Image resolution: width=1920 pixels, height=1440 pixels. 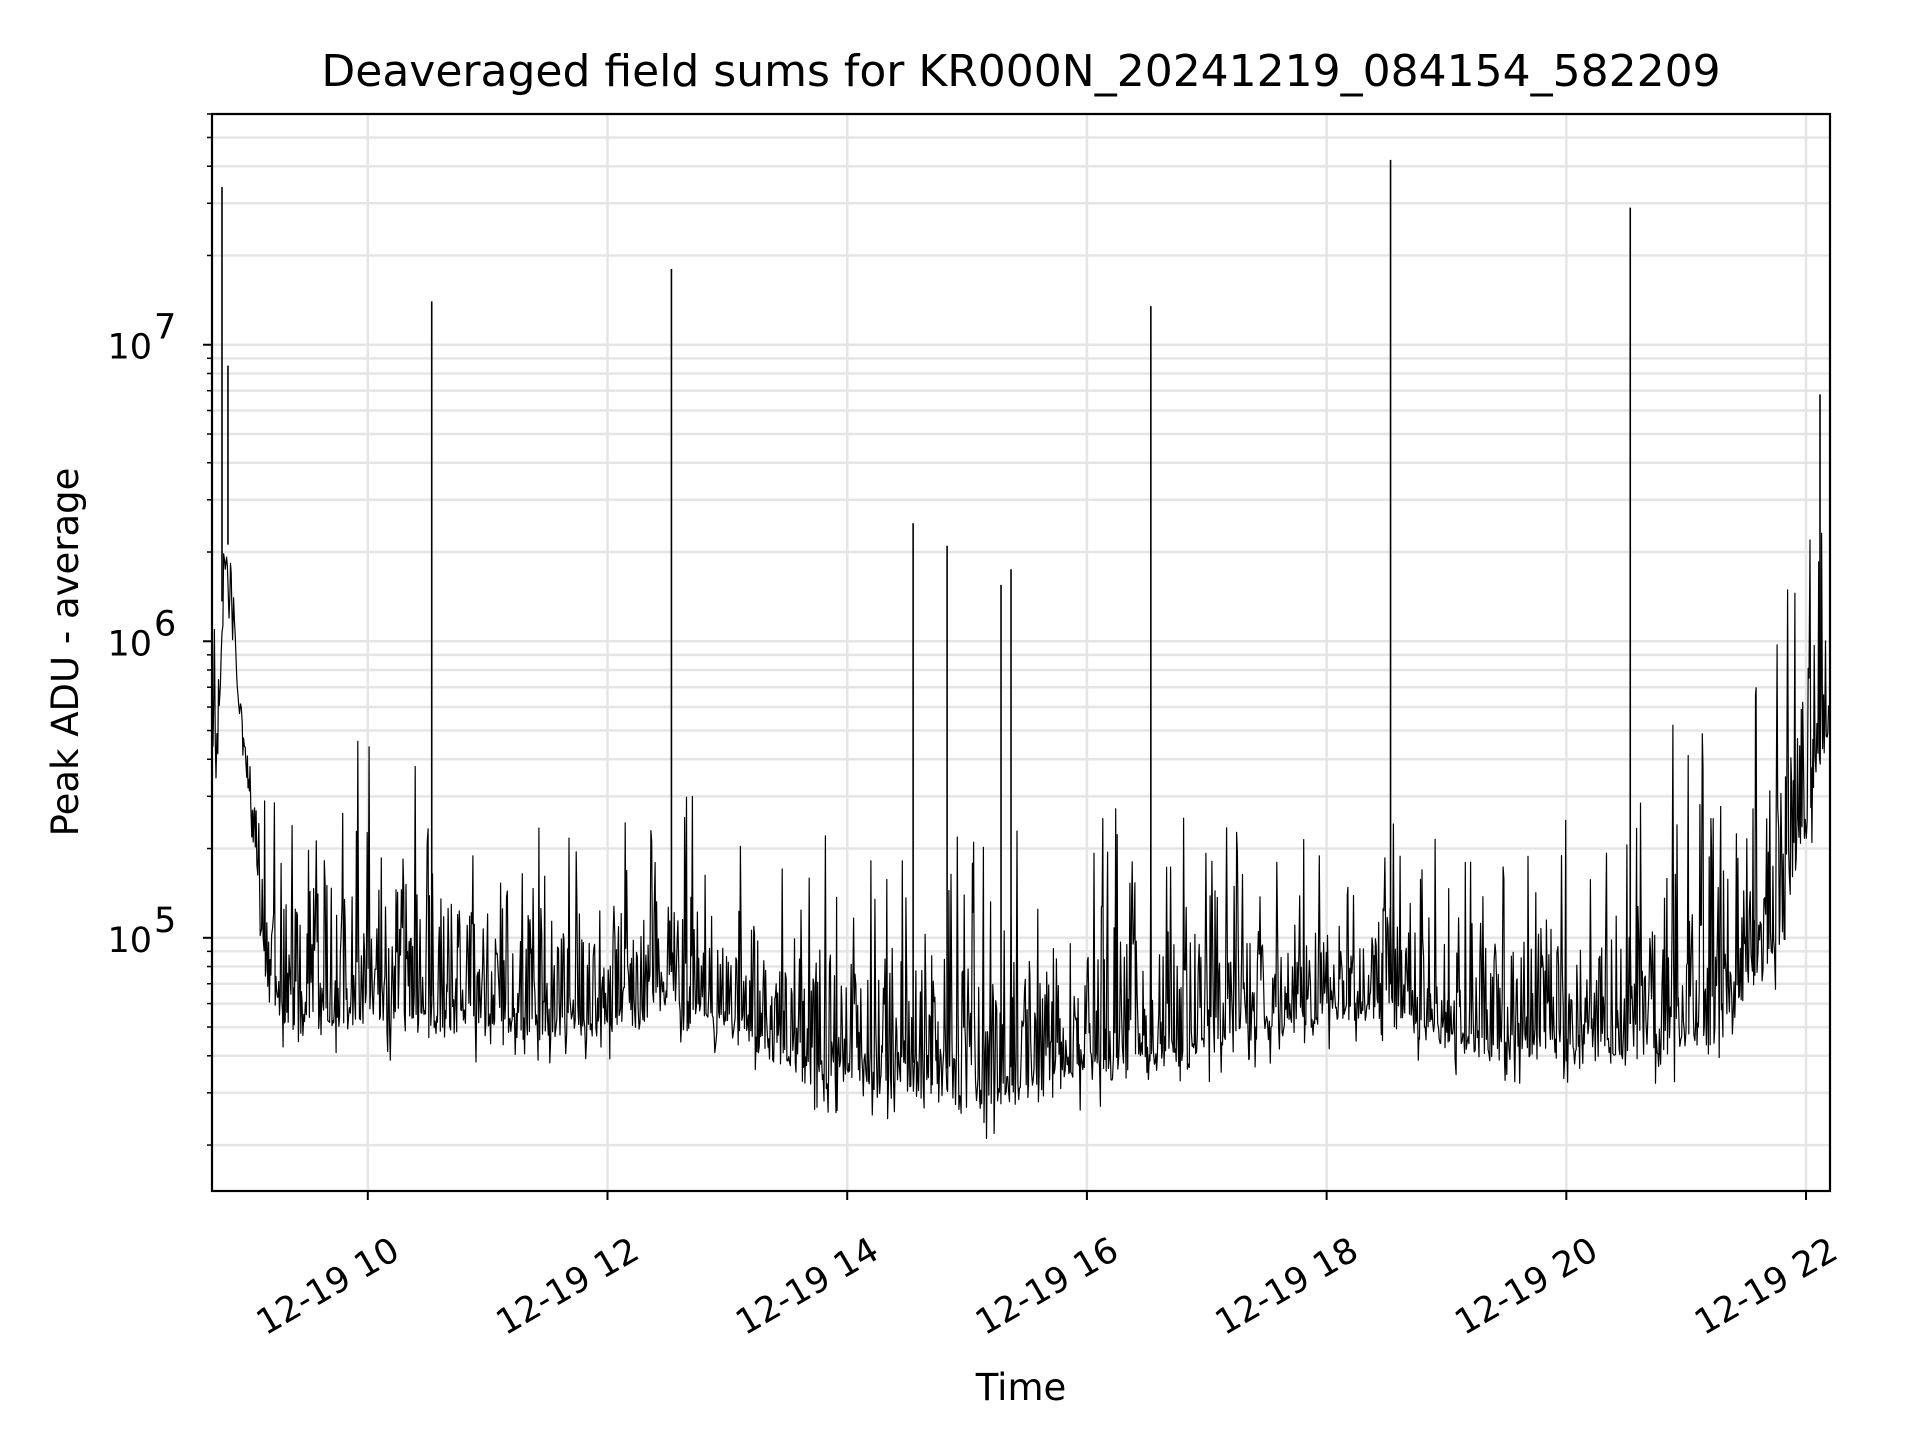 I want to click on x-axis-label: Time, so click(x=1021, y=1387).